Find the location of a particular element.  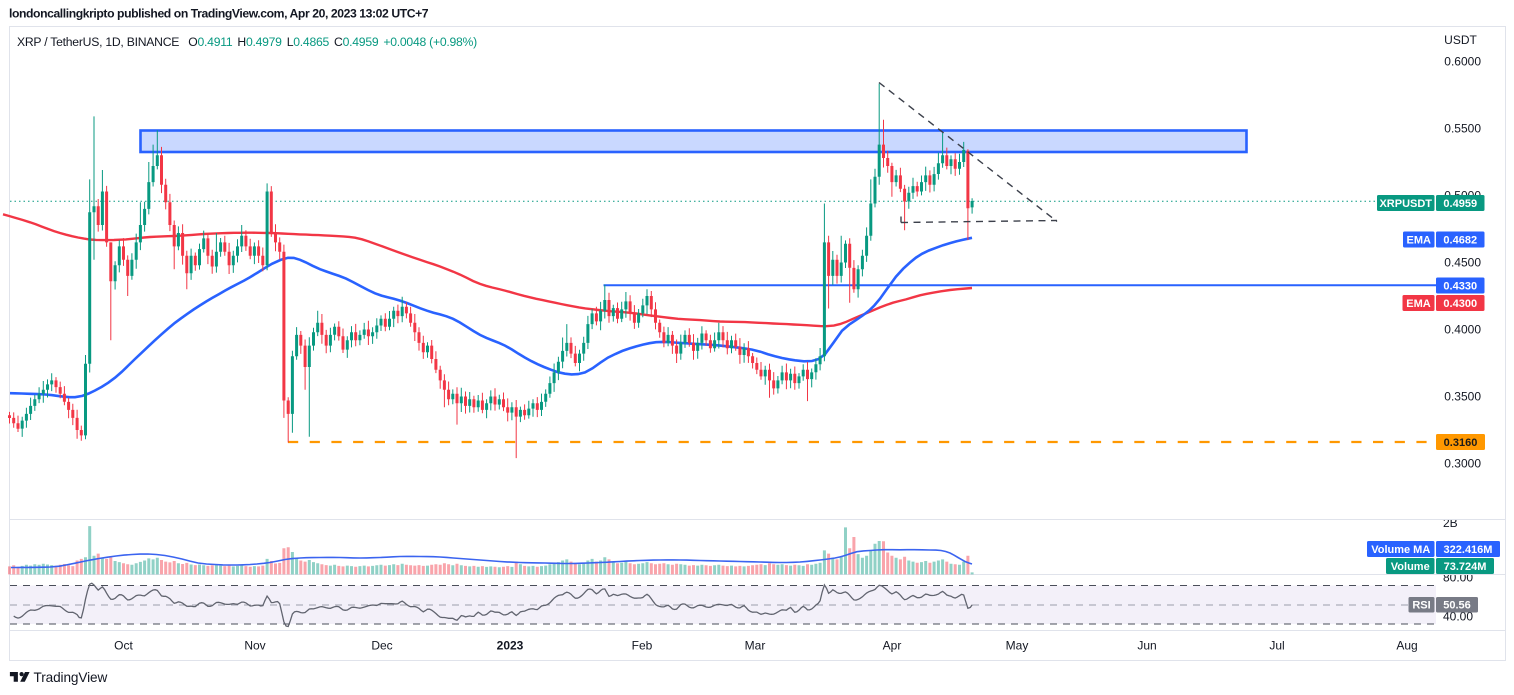

svg-text: 2023 is located at coordinates (510, 646).